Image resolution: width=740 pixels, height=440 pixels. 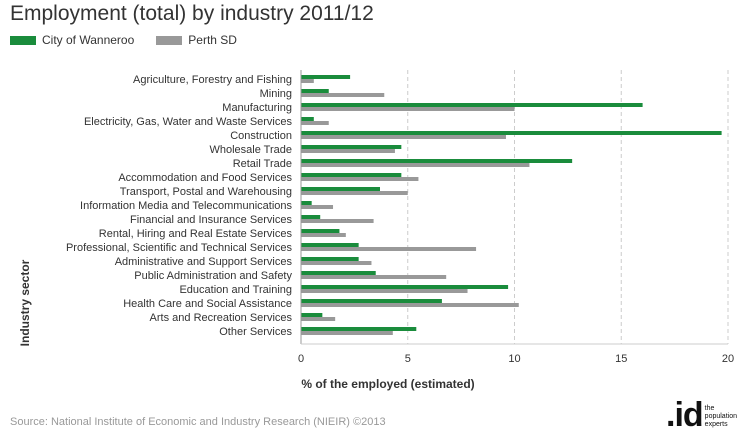 I want to click on category-label-10: Financial and Insurance Services, so click(x=211, y=220).